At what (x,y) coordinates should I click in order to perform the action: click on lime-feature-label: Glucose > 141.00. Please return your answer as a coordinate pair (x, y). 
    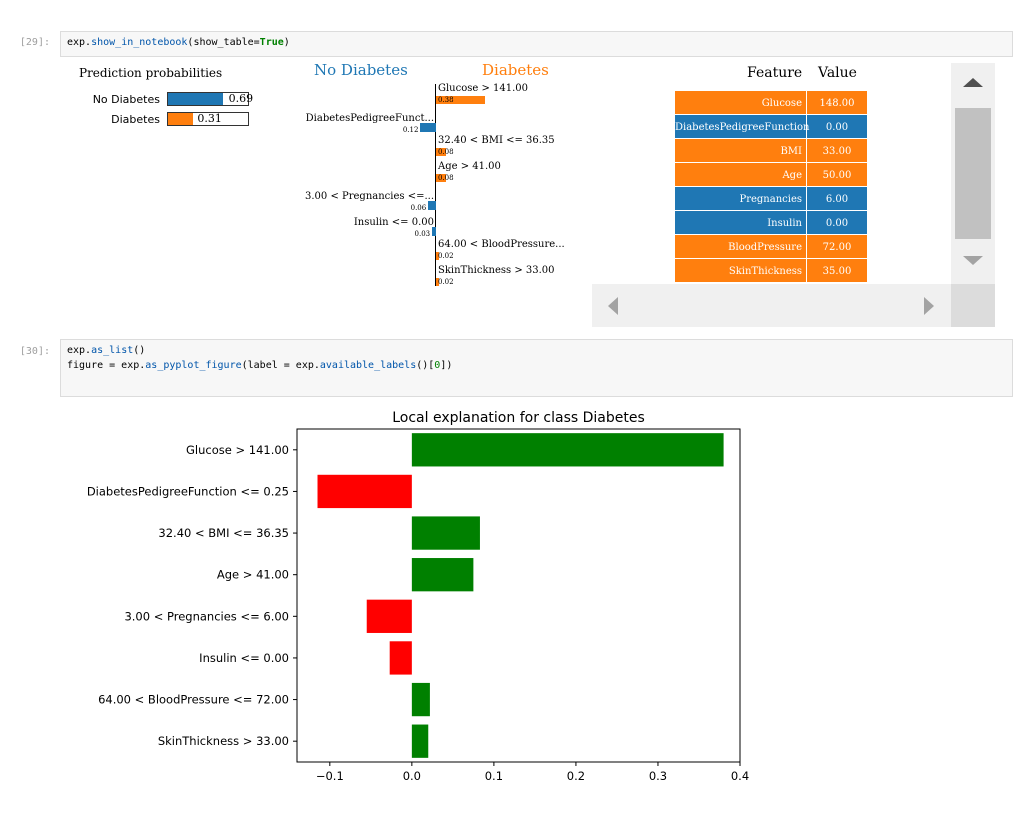
    Looking at the image, I should click on (483, 88).